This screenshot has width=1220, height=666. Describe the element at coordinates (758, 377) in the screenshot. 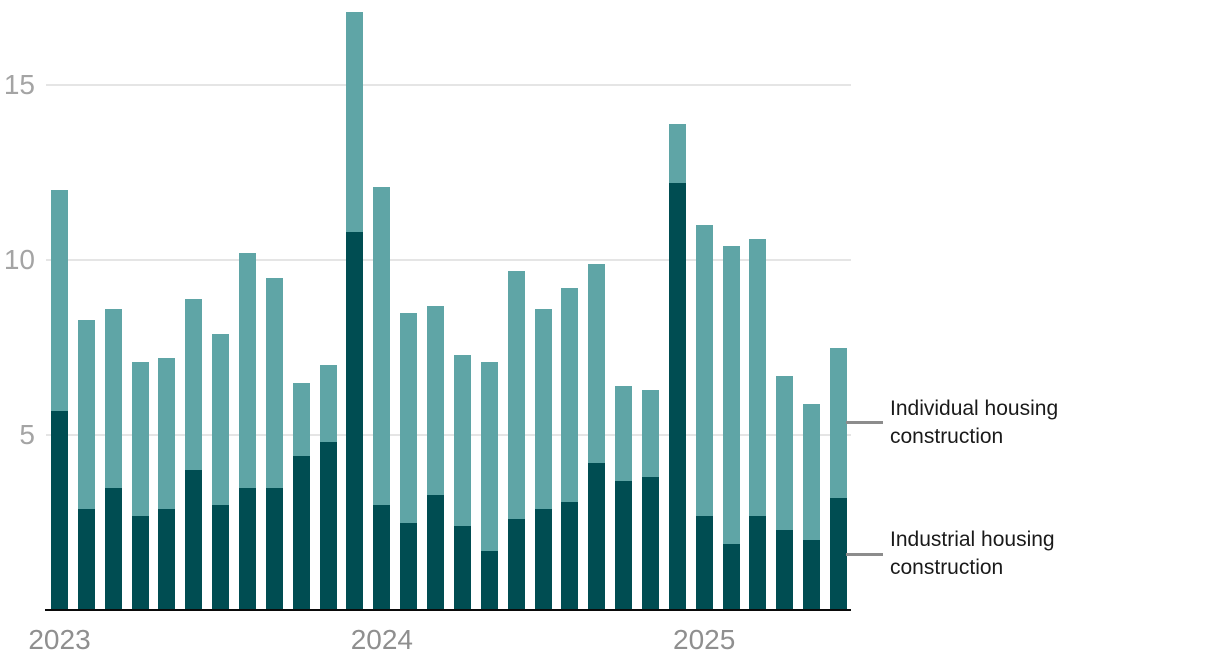

I see `bar-2025-03-individual` at that location.